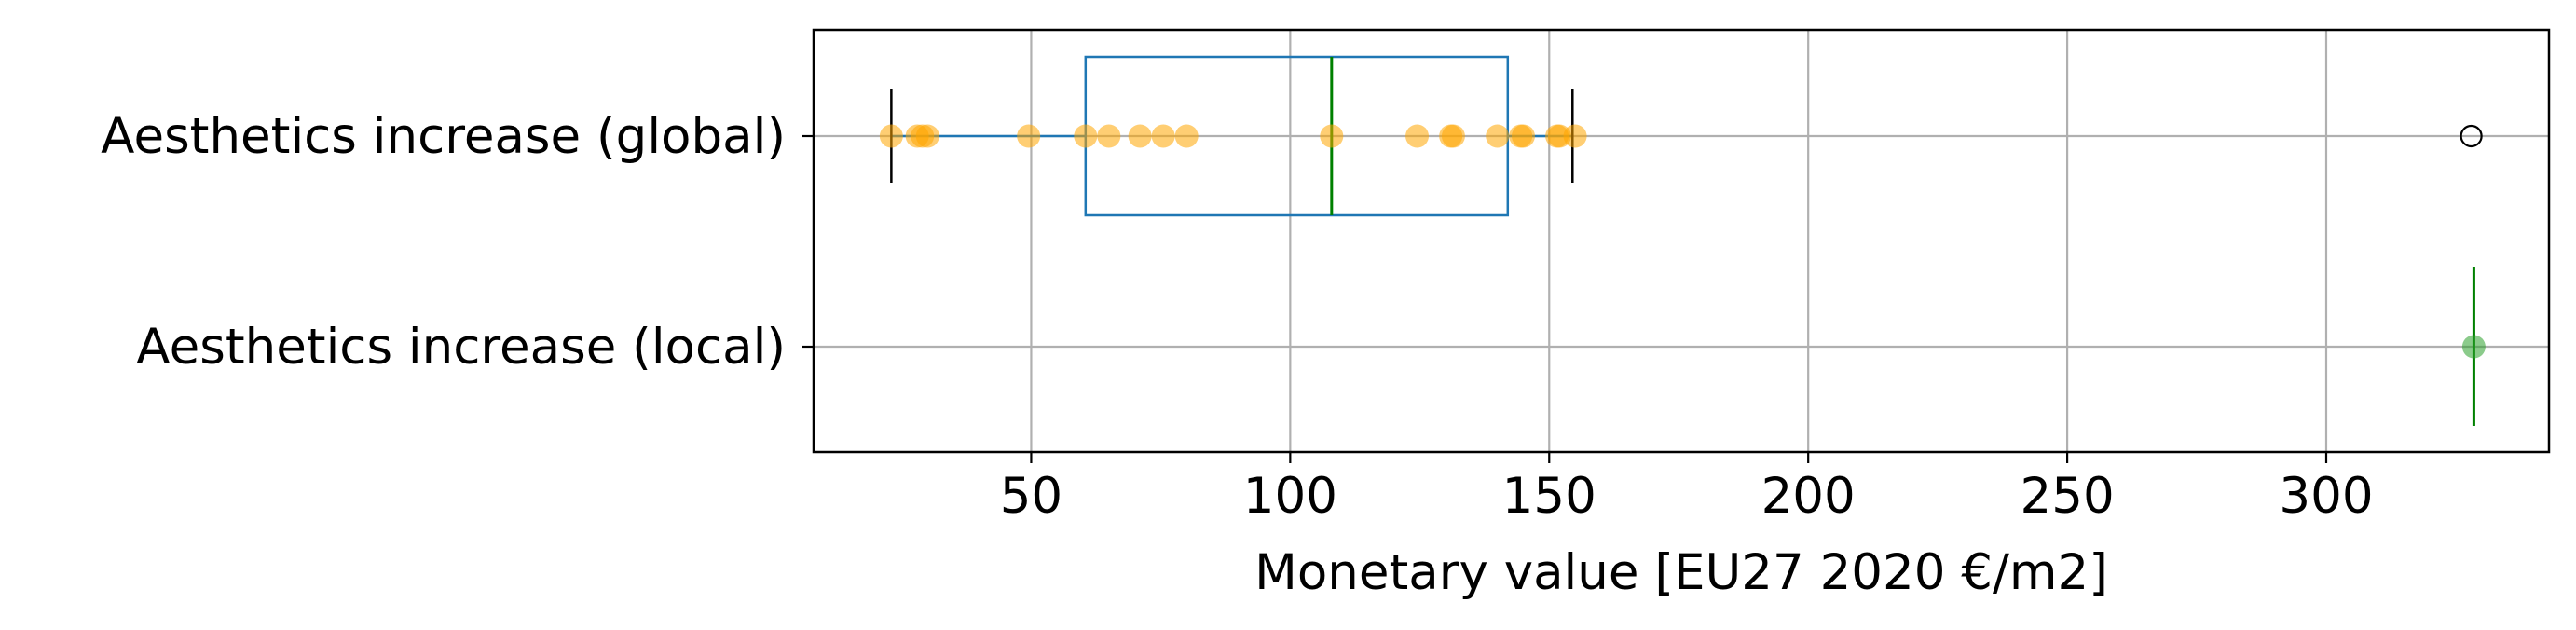 The height and width of the screenshot is (630, 2576). Describe the element at coordinates (1549, 496) in the screenshot. I see `x-tick-label: 150` at that location.